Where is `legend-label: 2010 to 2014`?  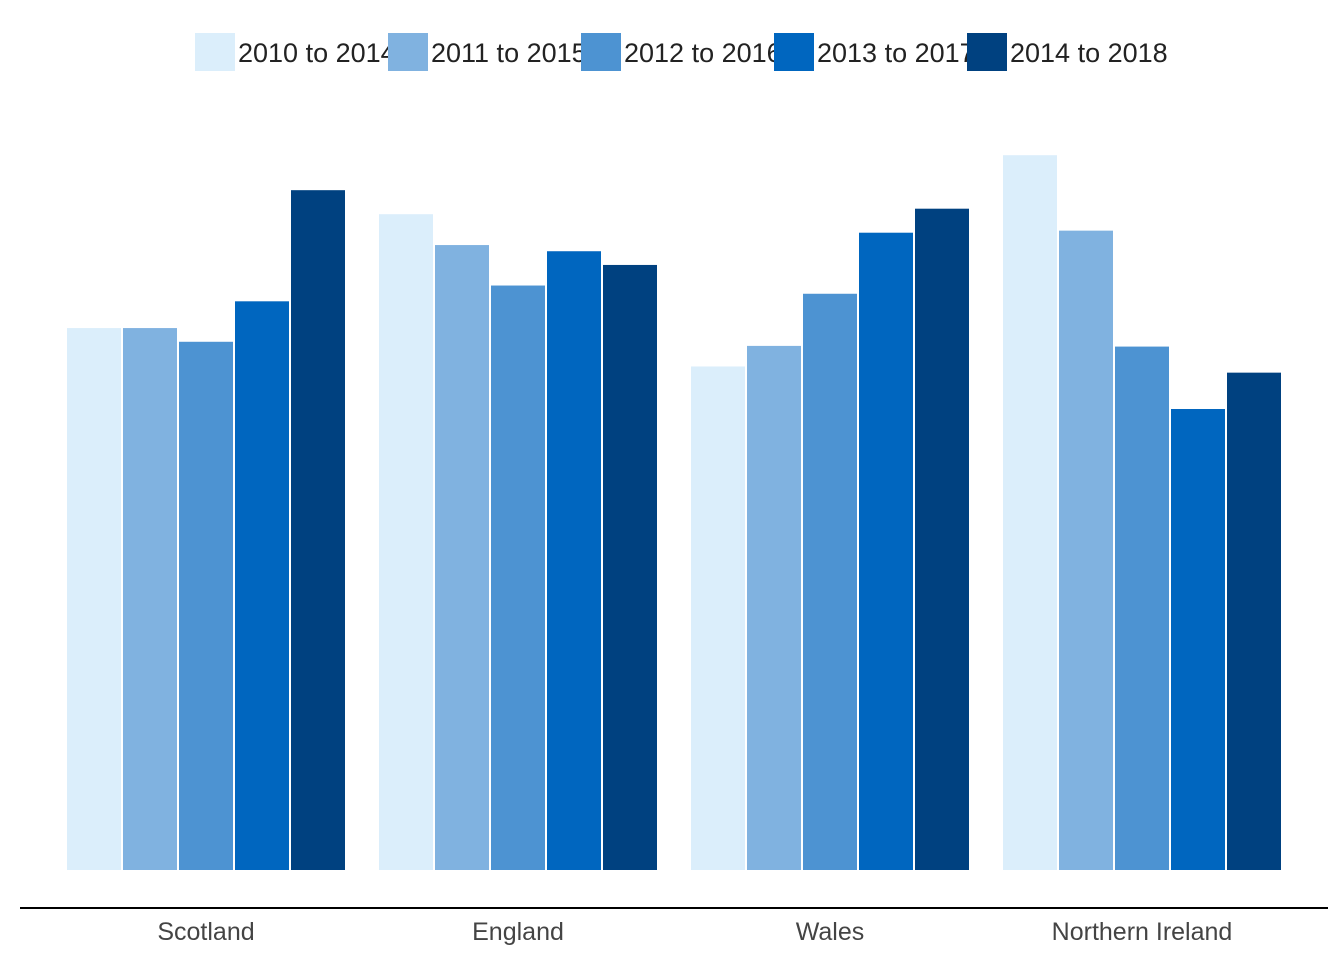
legend-label: 2010 to 2014 is located at coordinates (317, 53).